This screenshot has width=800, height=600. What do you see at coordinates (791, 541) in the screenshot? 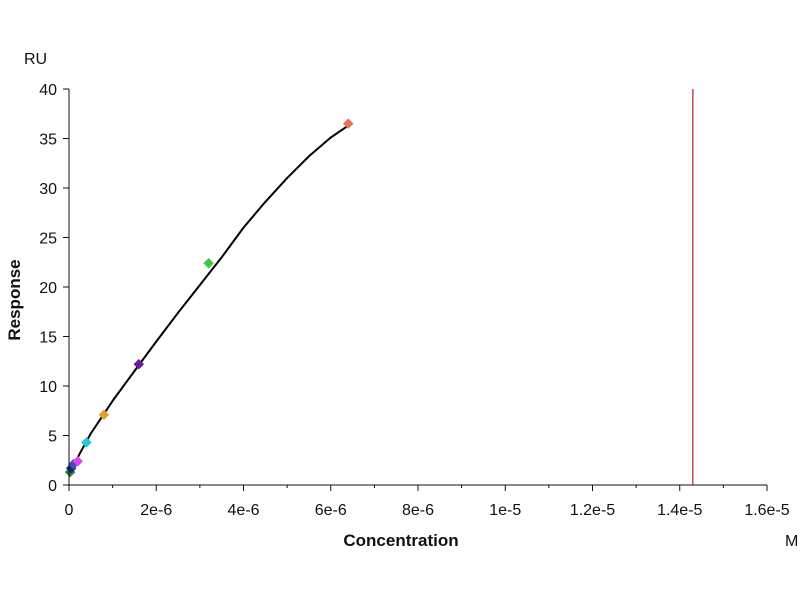
I see `x-axis-unit: M` at bounding box center [791, 541].